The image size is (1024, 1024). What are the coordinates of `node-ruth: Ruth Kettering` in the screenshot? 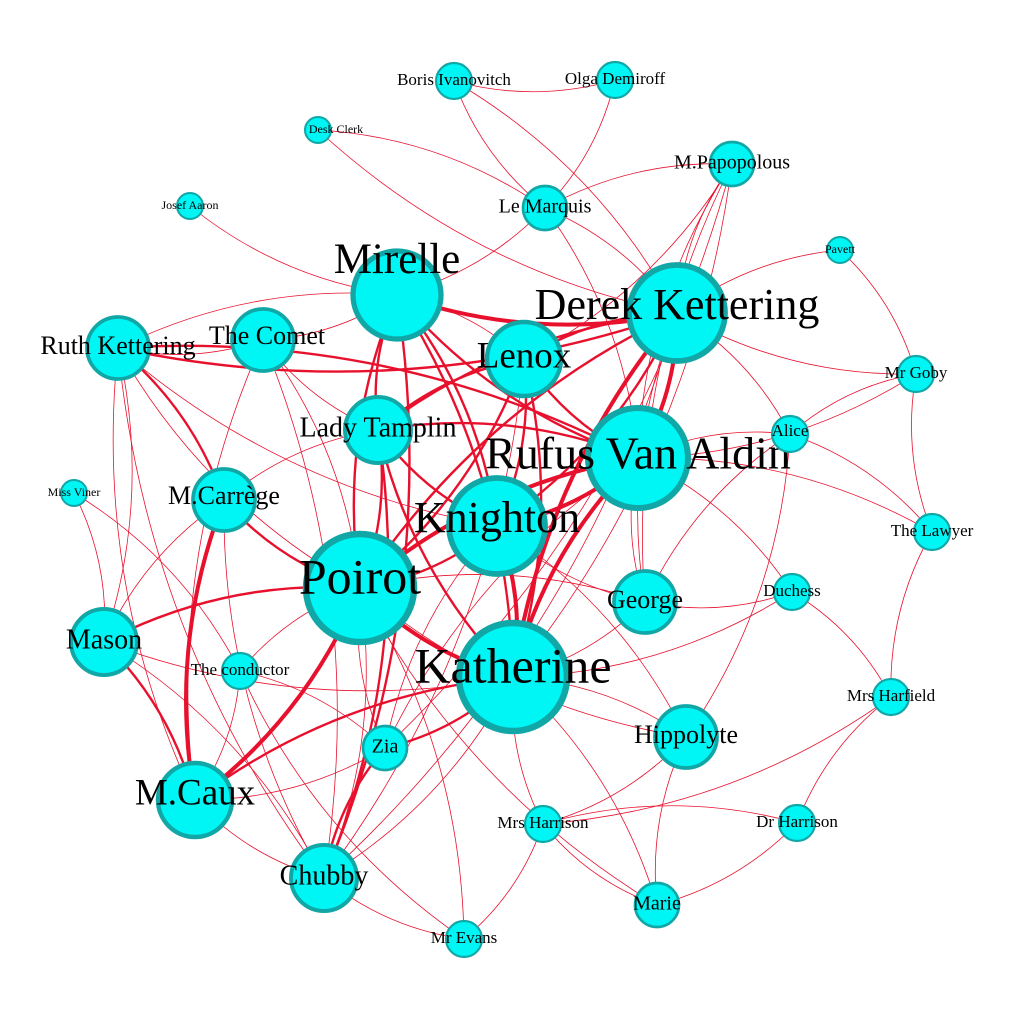 It's located at (118, 348).